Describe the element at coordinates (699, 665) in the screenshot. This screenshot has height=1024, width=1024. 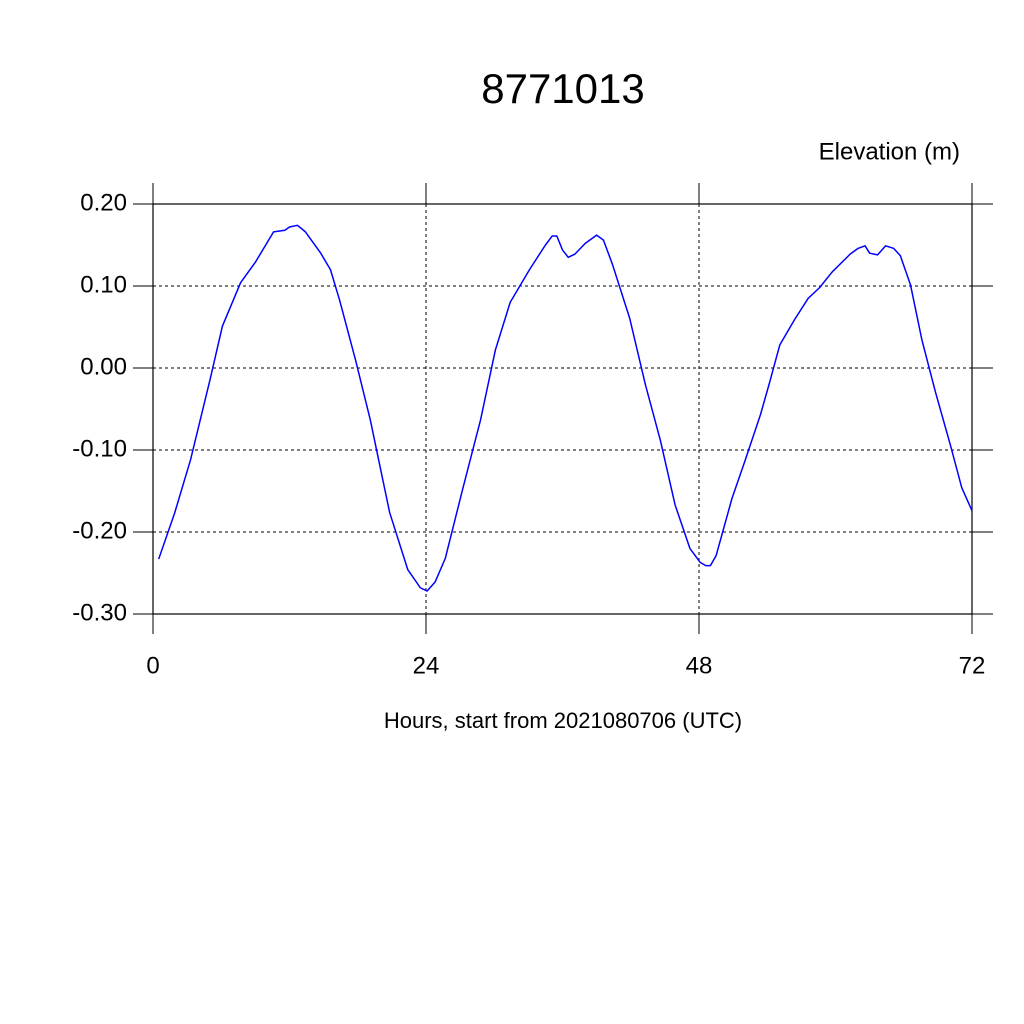
I see `x-tick-label: 48` at that location.